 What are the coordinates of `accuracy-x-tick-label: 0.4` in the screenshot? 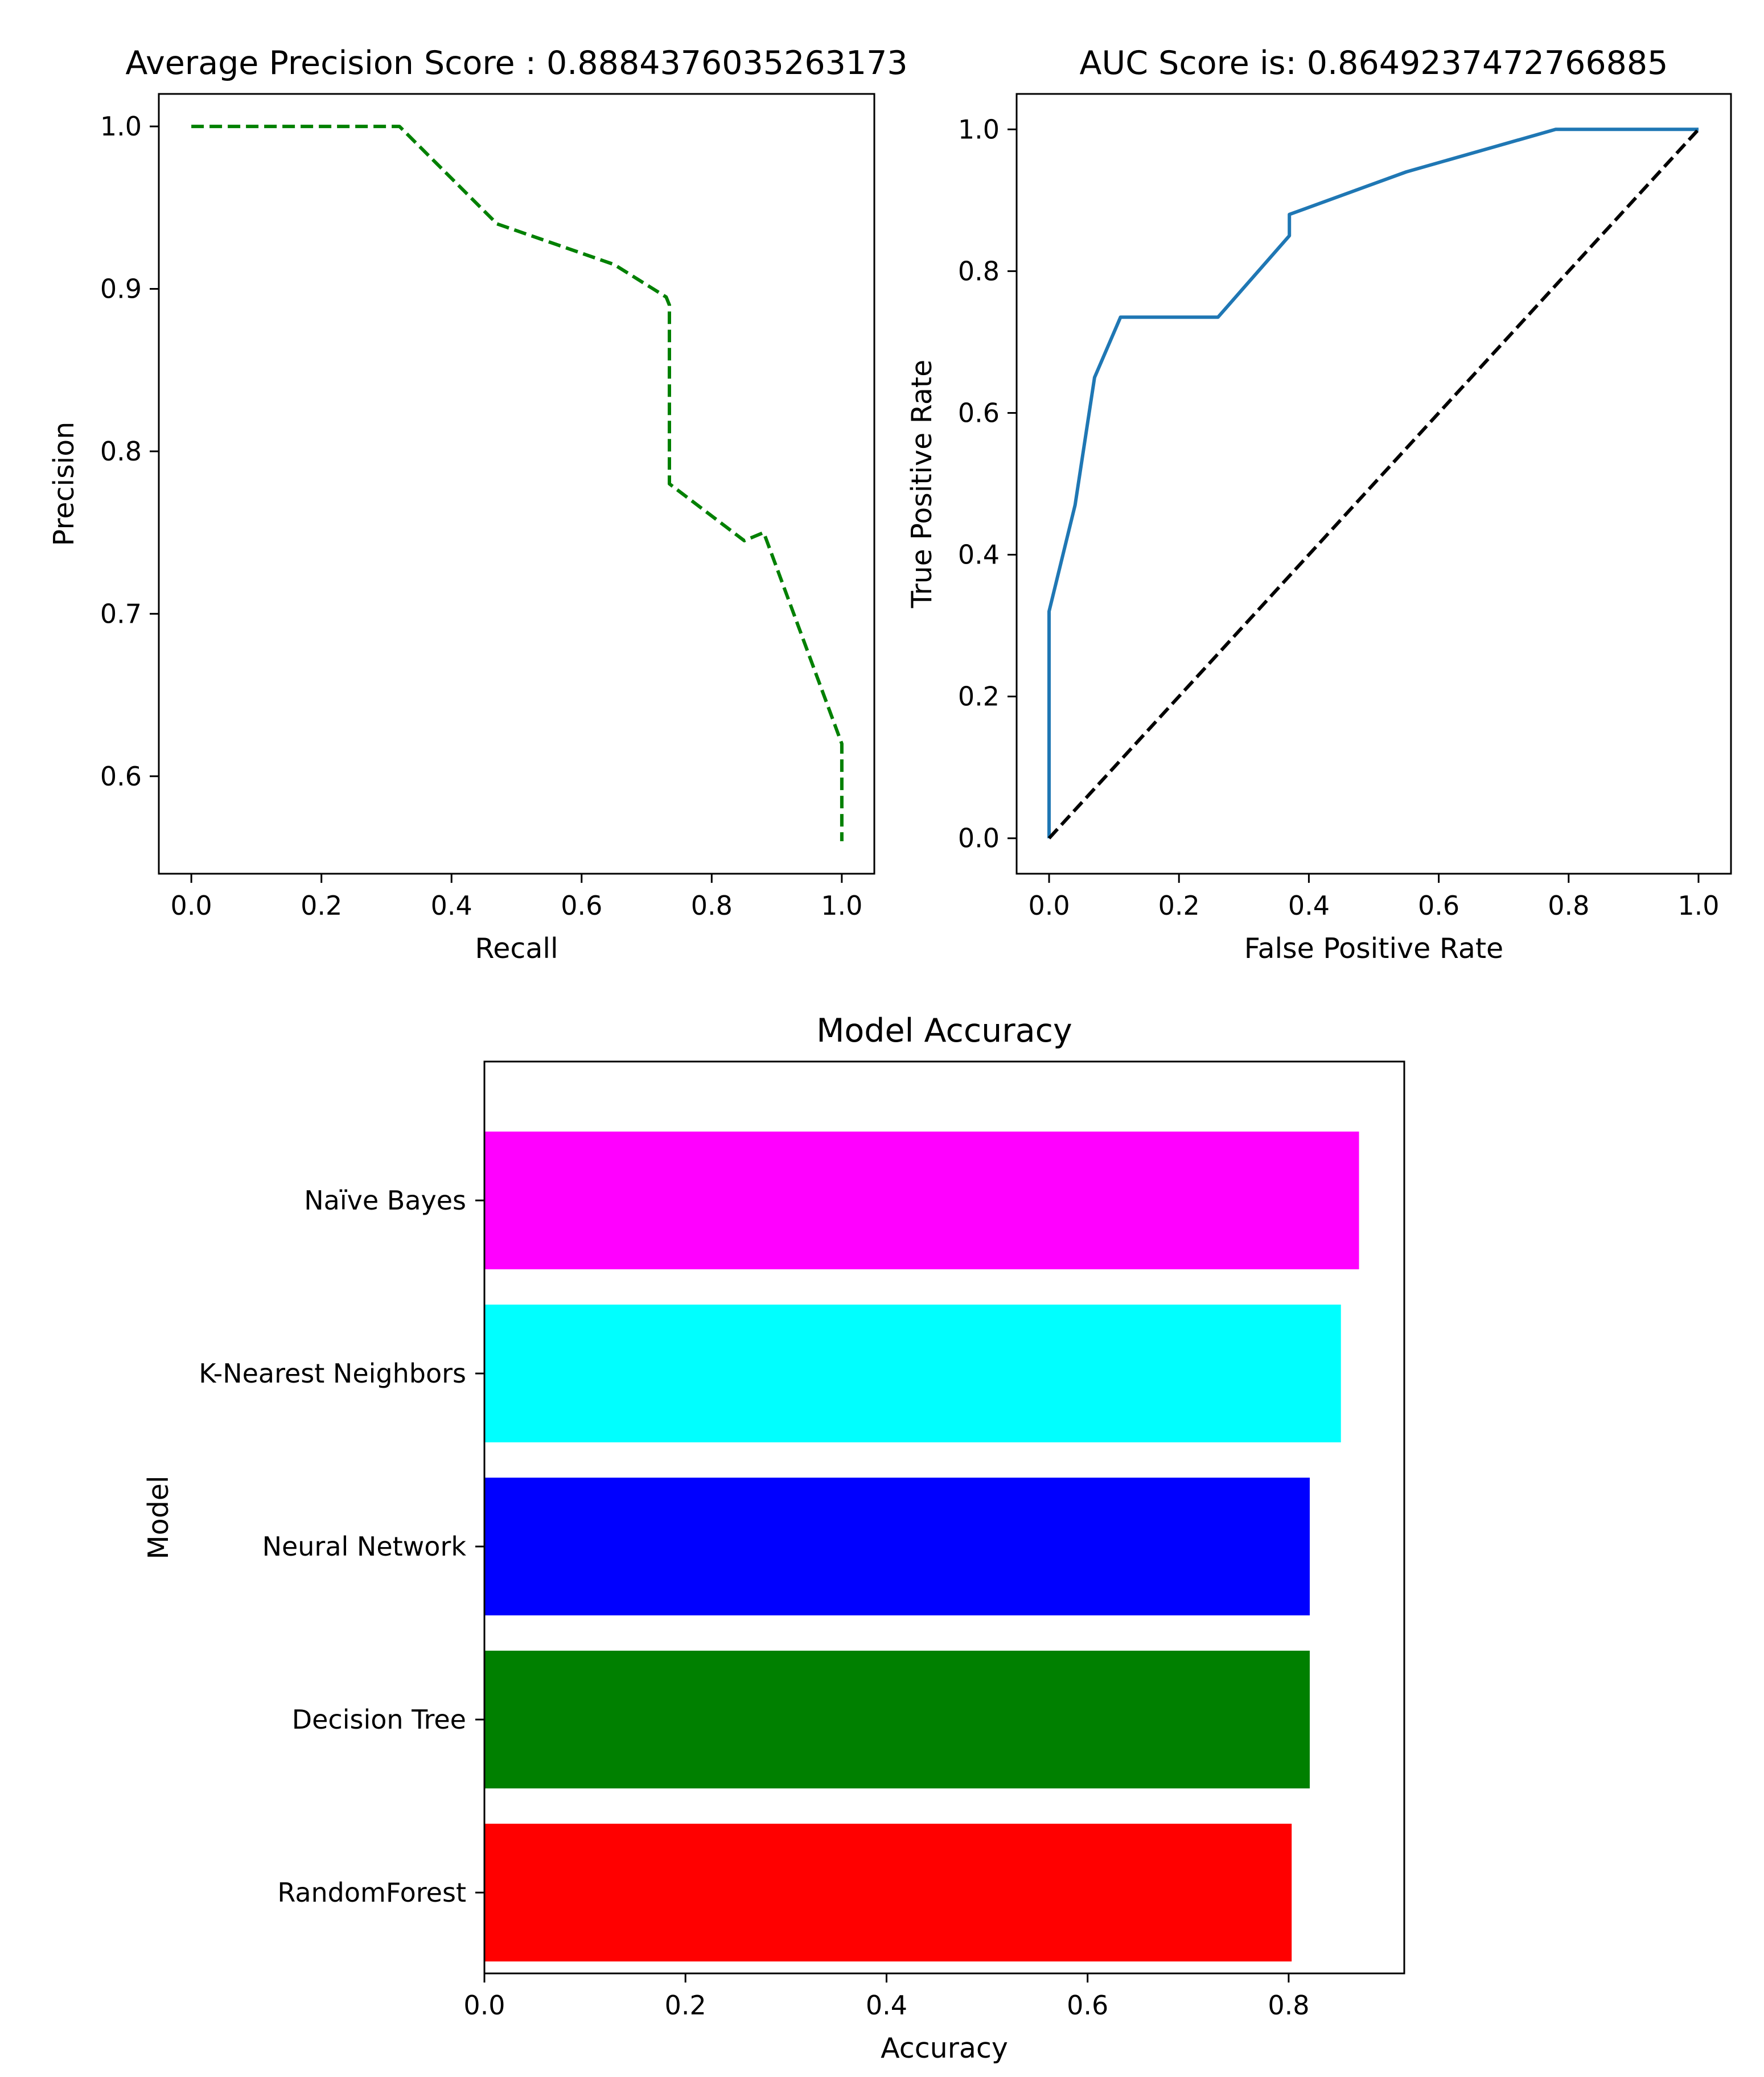 It's located at (887, 2005).